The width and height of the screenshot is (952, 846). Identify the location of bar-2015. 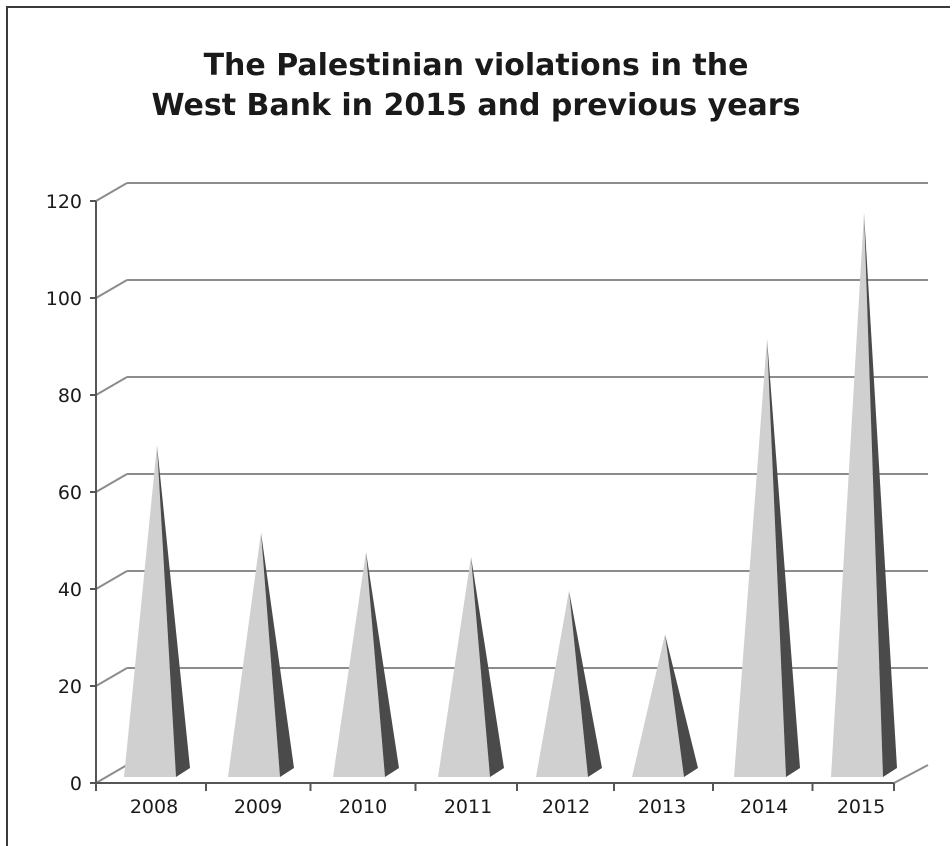
(864, 494).